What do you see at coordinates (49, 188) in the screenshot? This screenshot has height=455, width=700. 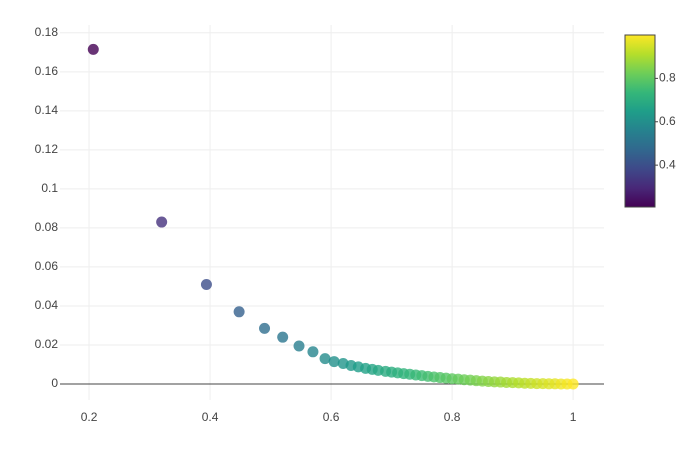 I see `y-tick-label: 0.1` at bounding box center [49, 188].